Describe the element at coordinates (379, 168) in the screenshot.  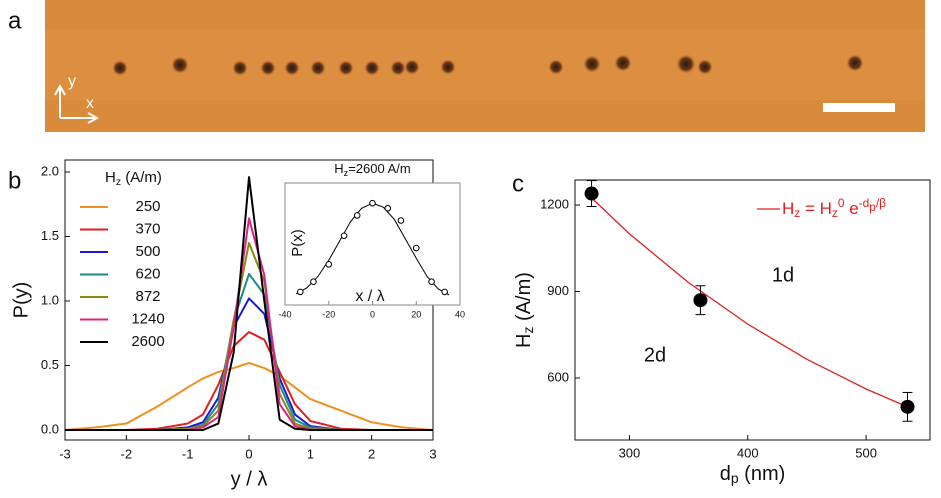
I see `text-part: =2600 A/m` at that location.